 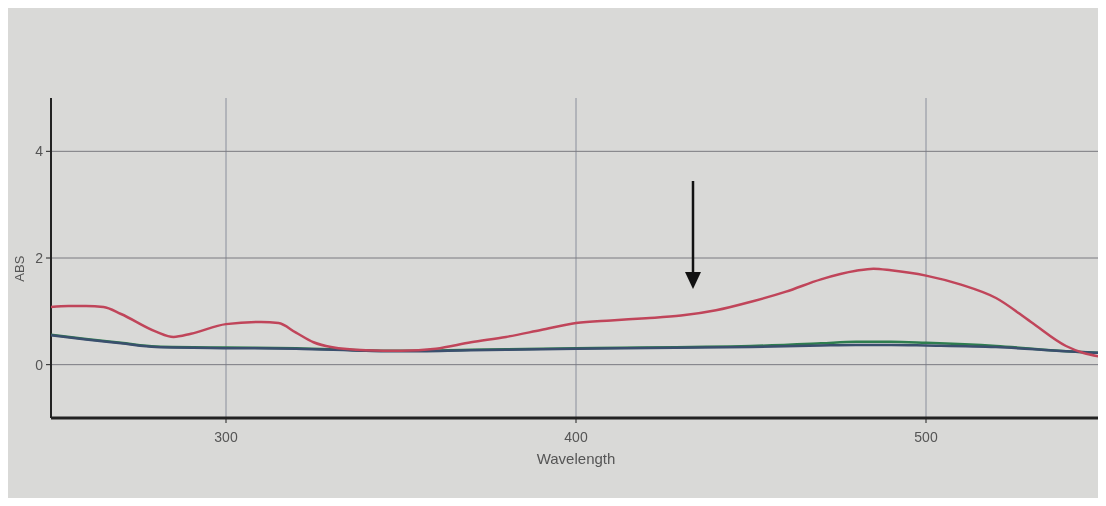 What do you see at coordinates (926, 437) in the screenshot?
I see `x-tick-label: 500` at bounding box center [926, 437].